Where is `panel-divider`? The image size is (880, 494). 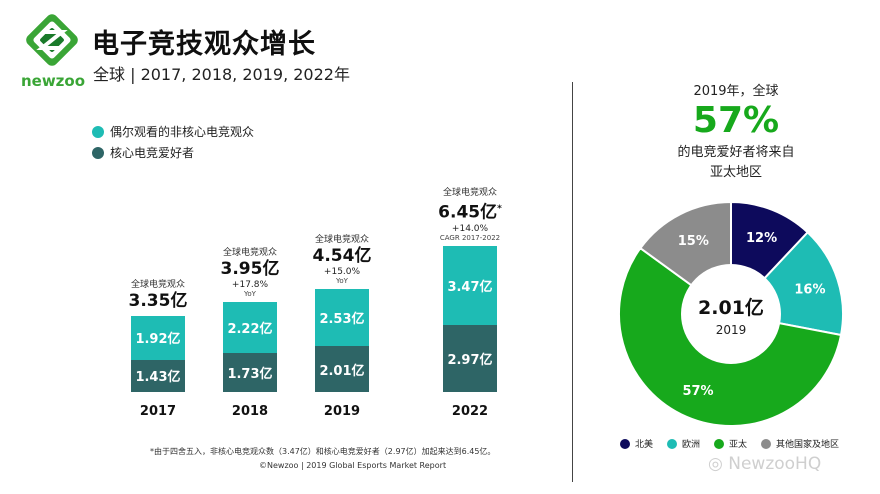
panel-divider is located at coordinates (572, 282).